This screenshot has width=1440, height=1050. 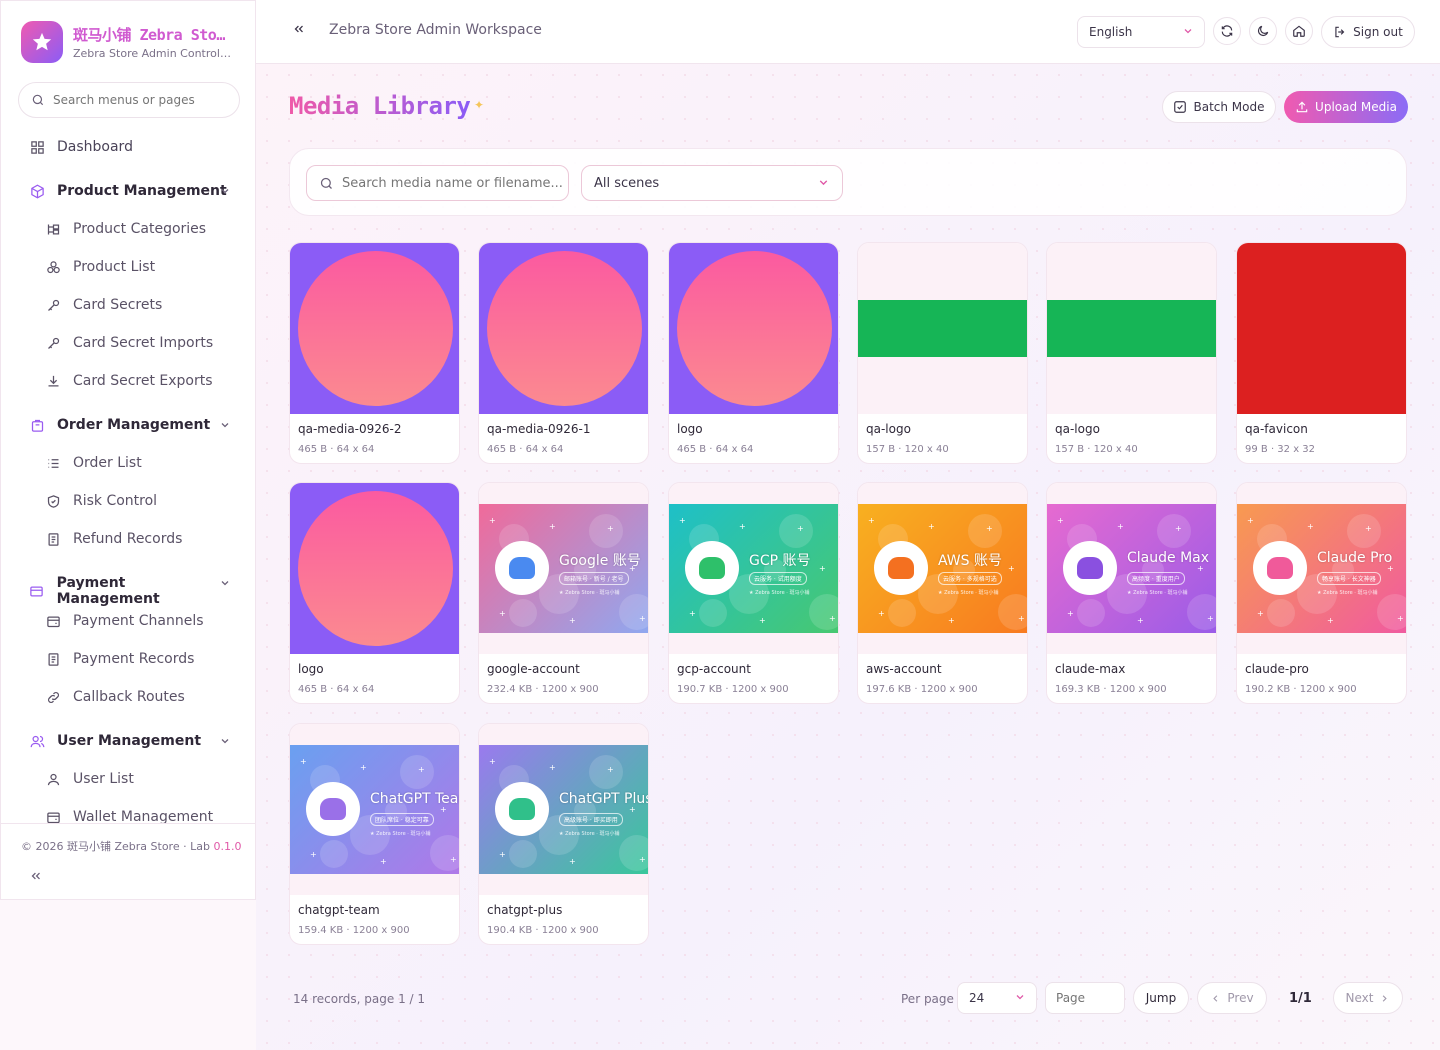 I want to click on sidebar-item-order-list: Order List, so click(x=145, y=463).